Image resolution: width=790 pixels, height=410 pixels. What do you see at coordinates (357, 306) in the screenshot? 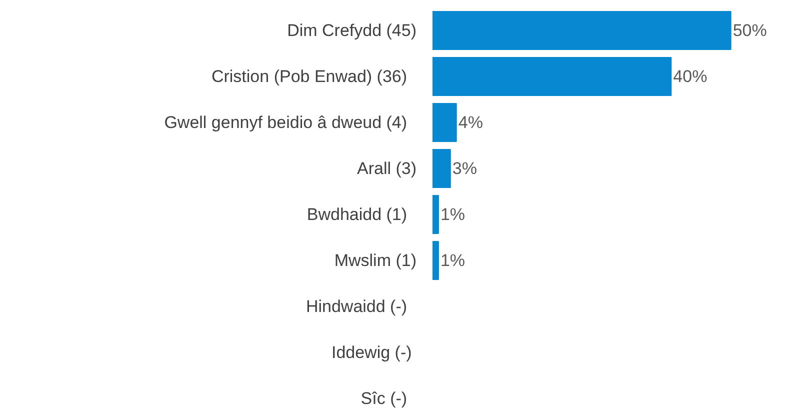
I see `y-tick-label: Hindwaidd (-)` at bounding box center [357, 306].